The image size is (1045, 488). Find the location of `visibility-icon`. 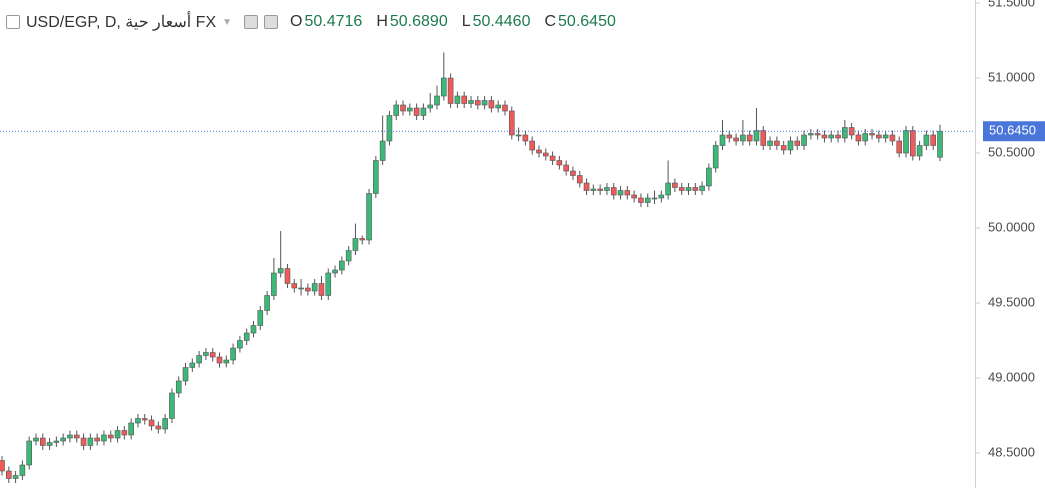

visibility-icon is located at coordinates (251, 22).